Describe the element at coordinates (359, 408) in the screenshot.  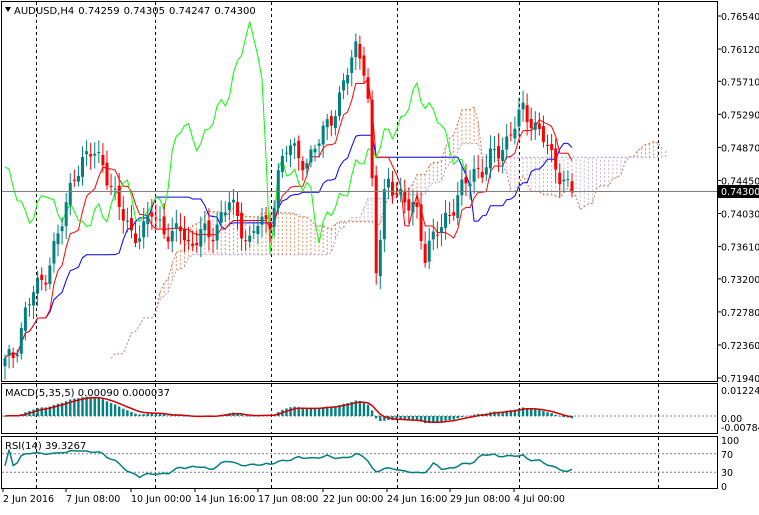
I see `macd-pane-border` at that location.